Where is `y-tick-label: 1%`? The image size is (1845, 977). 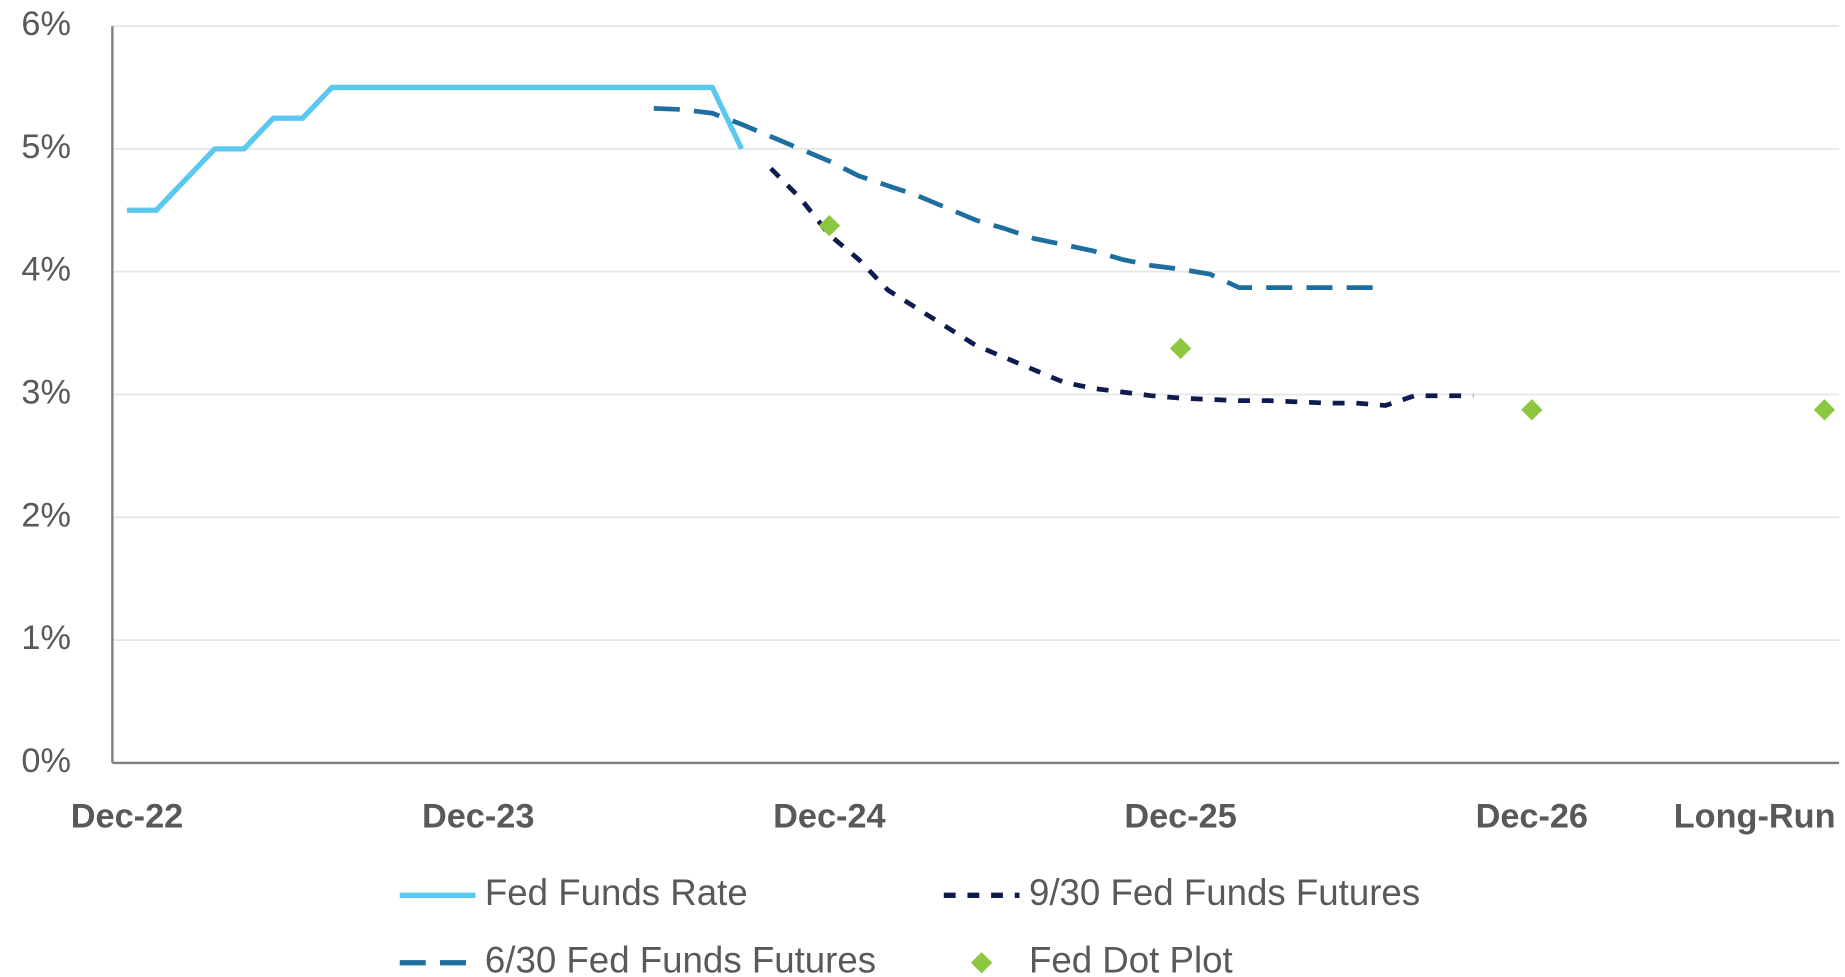 y-tick-label: 1% is located at coordinates (46, 638).